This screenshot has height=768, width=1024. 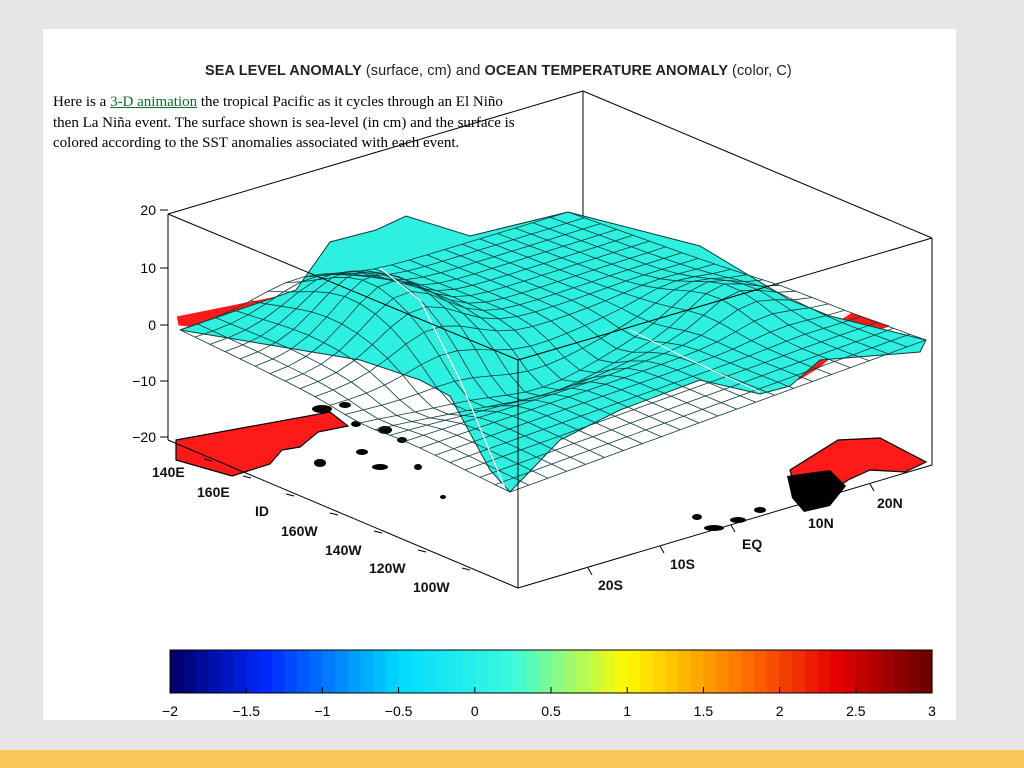 I want to click on colorbar-tick-label: 0.5, so click(x=551, y=711).